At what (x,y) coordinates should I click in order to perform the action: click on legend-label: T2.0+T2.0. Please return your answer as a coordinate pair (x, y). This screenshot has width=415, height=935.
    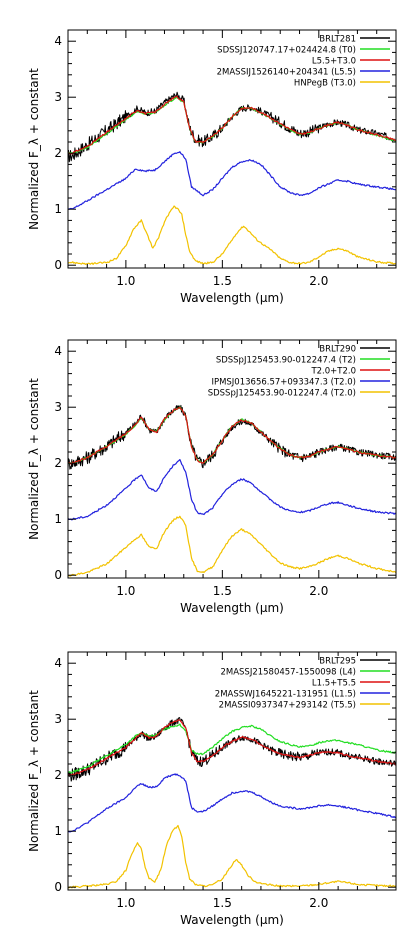
    Looking at the image, I should click on (333, 372).